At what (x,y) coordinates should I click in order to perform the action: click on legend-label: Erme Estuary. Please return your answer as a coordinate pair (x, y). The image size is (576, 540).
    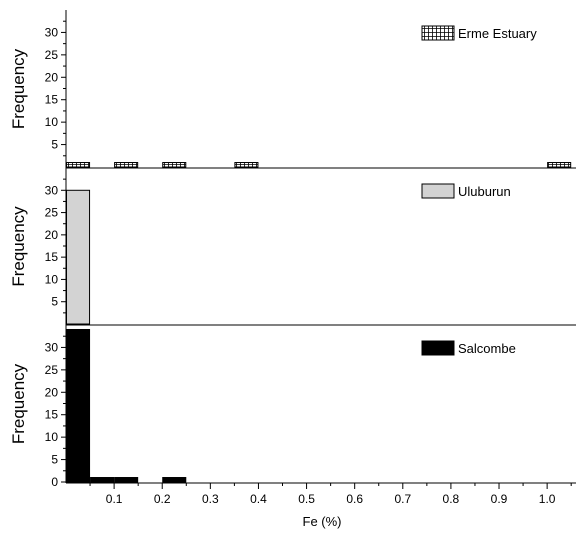
    Looking at the image, I should click on (497, 33).